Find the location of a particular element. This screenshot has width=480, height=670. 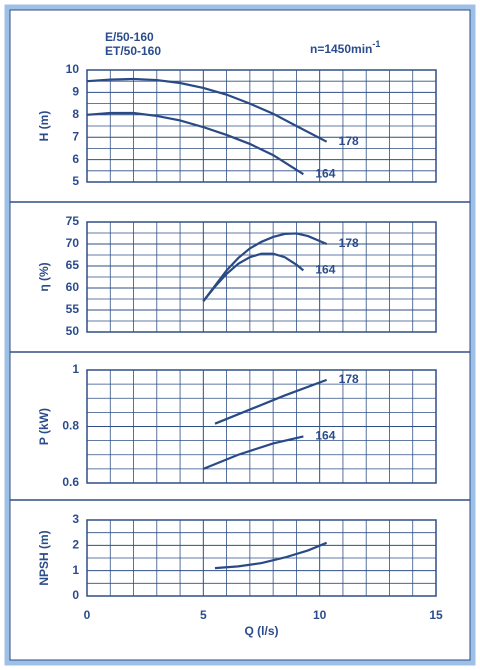

x-axis-label: Q (l/s) is located at coordinates (261, 631).